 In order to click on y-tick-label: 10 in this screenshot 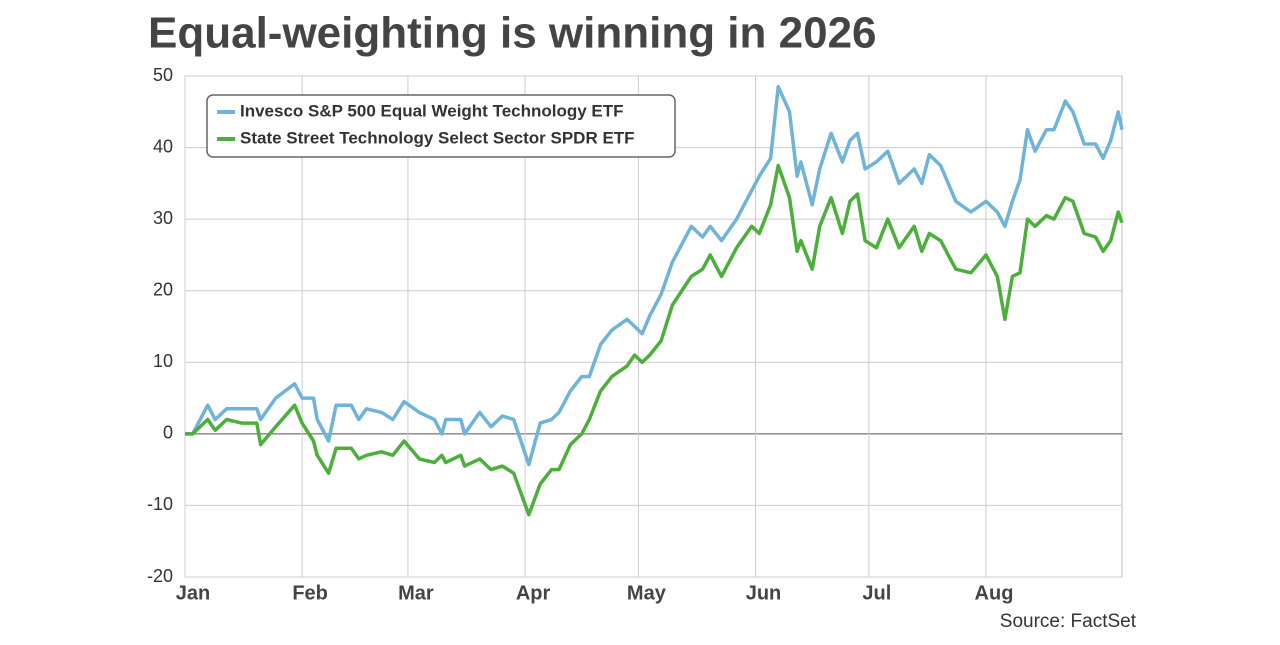, I will do `click(163, 361)`.